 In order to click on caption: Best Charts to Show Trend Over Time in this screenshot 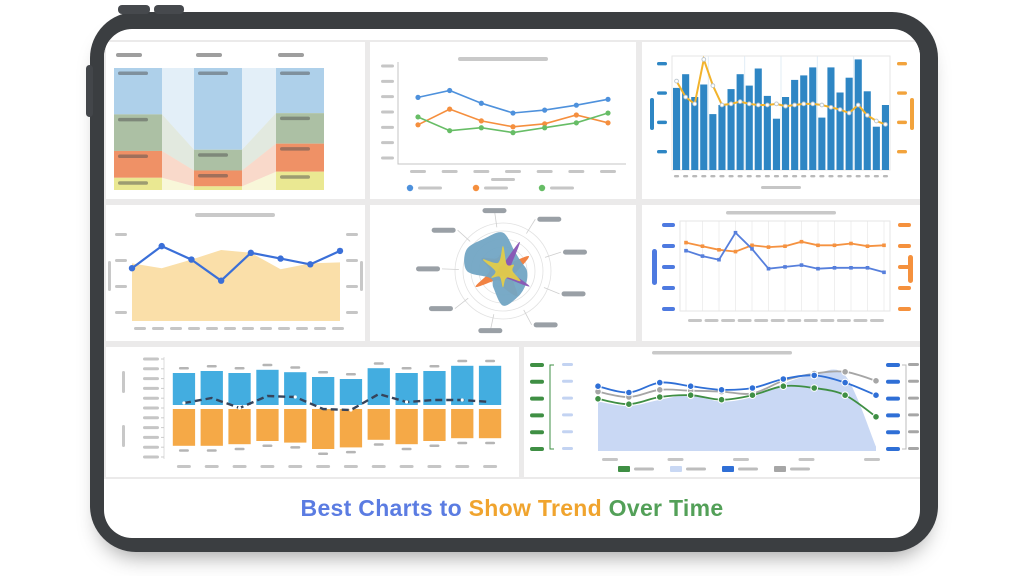, I will do `click(512, 508)`.